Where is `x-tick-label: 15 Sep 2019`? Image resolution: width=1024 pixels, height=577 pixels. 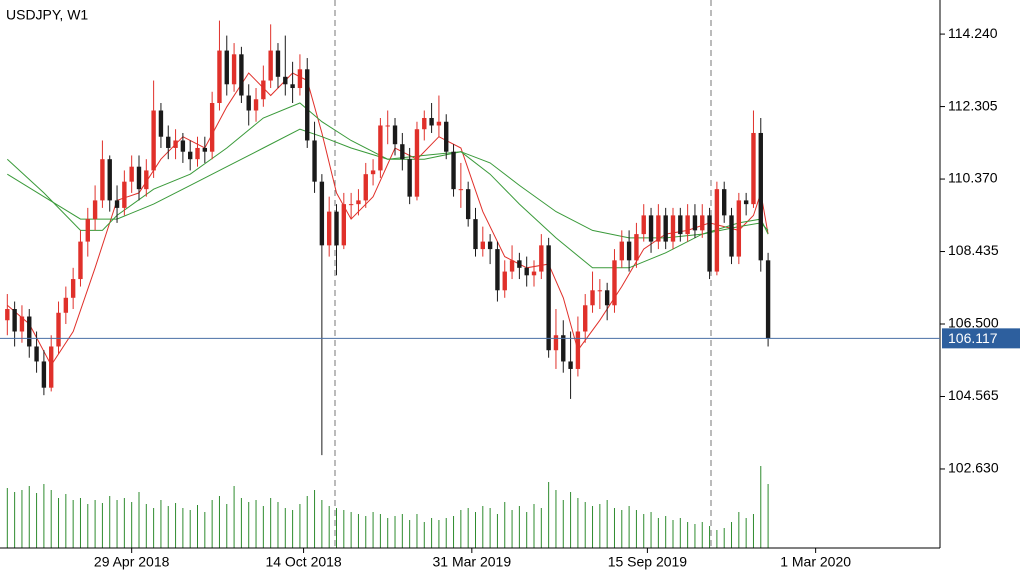 x-tick-label: 15 Sep 2019 is located at coordinates (648, 562).